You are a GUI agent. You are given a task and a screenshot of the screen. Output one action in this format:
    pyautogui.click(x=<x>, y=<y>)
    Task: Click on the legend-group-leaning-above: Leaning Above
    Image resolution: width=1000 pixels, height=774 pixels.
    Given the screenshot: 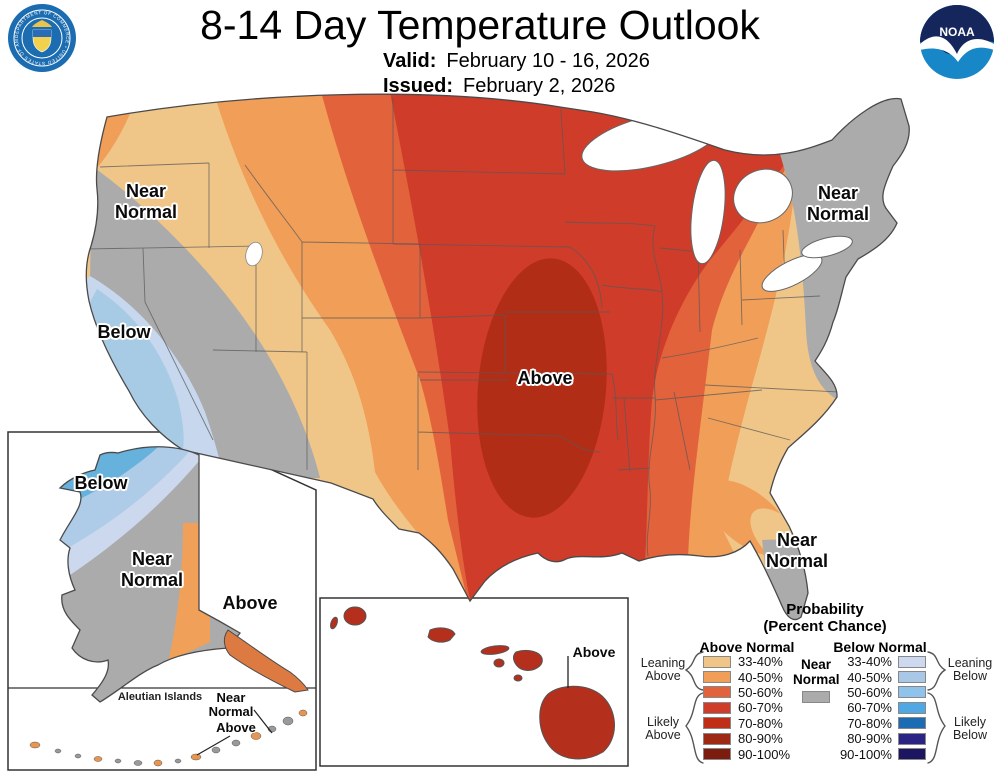 What is the action you would take?
    pyautogui.click(x=663, y=669)
    